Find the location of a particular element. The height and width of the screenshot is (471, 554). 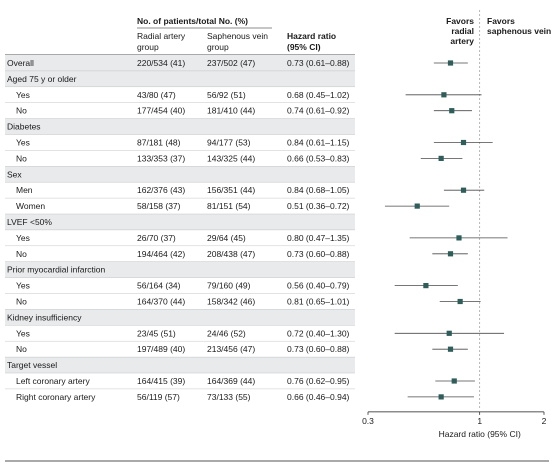

radial-count: 133/353 (37) is located at coordinates (161, 158).